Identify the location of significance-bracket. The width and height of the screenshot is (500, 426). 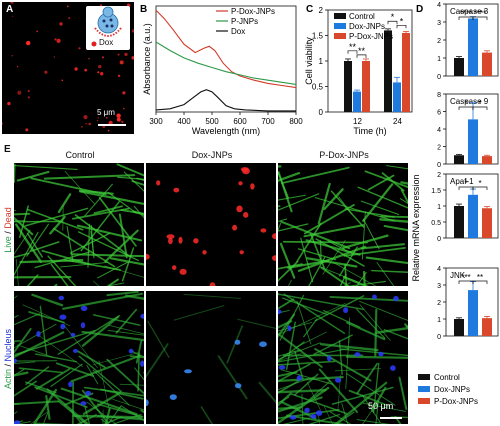
(352, 52).